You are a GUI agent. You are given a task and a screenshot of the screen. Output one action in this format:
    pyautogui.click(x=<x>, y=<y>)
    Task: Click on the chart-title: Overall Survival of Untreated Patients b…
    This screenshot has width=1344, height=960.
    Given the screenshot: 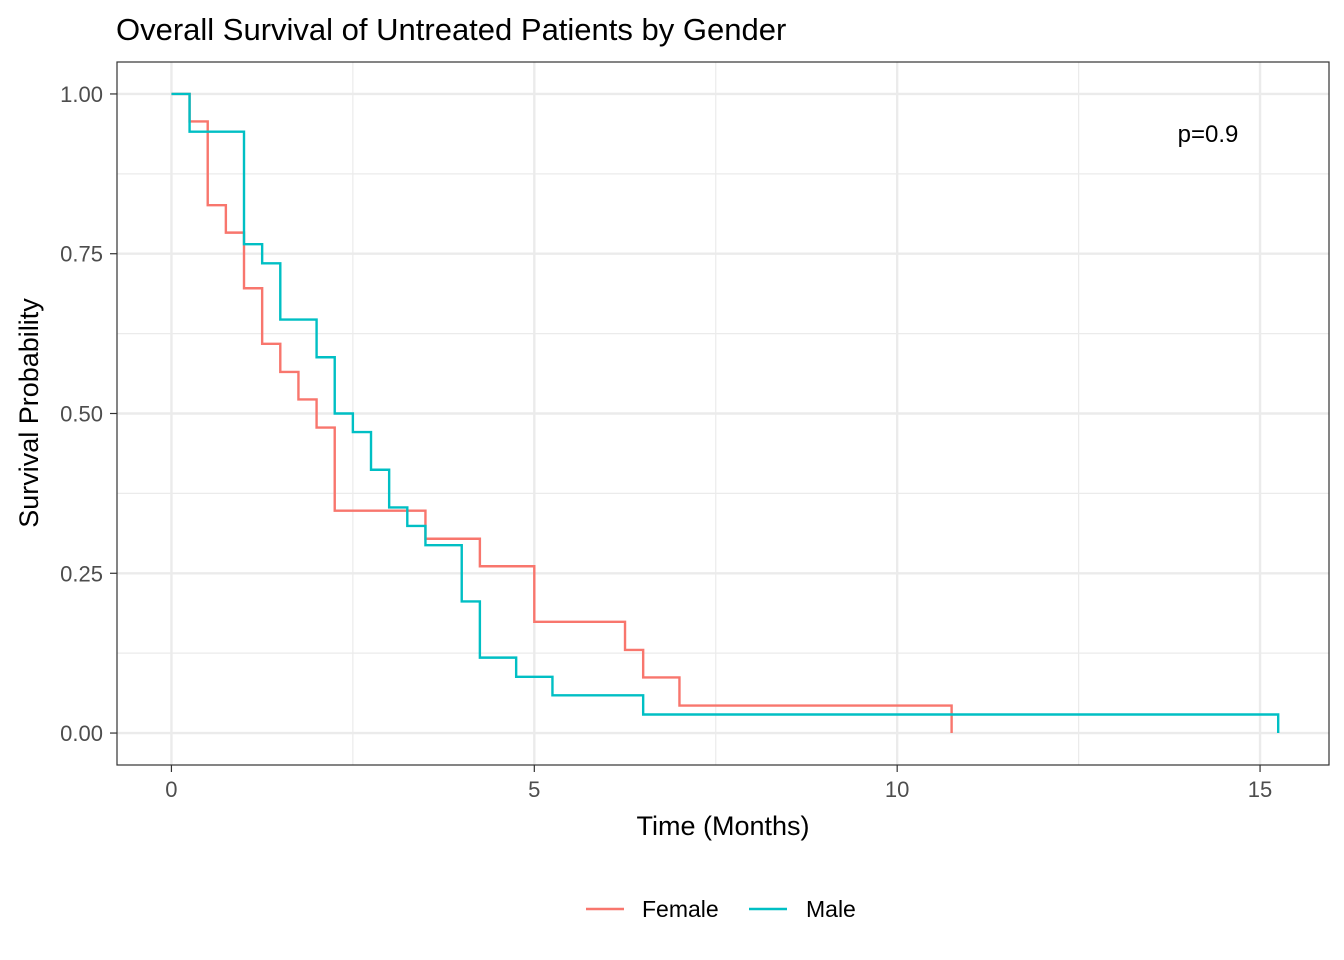 What is the action you would take?
    pyautogui.click(x=451, y=29)
    